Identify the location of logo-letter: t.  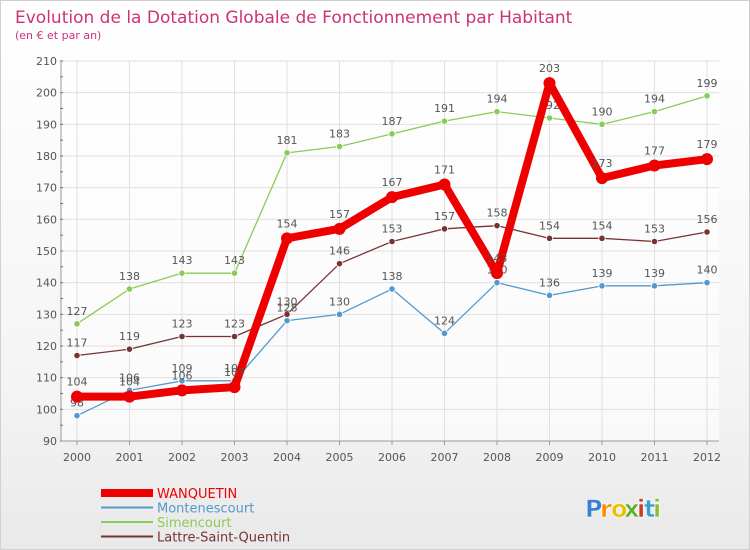
(649, 509).